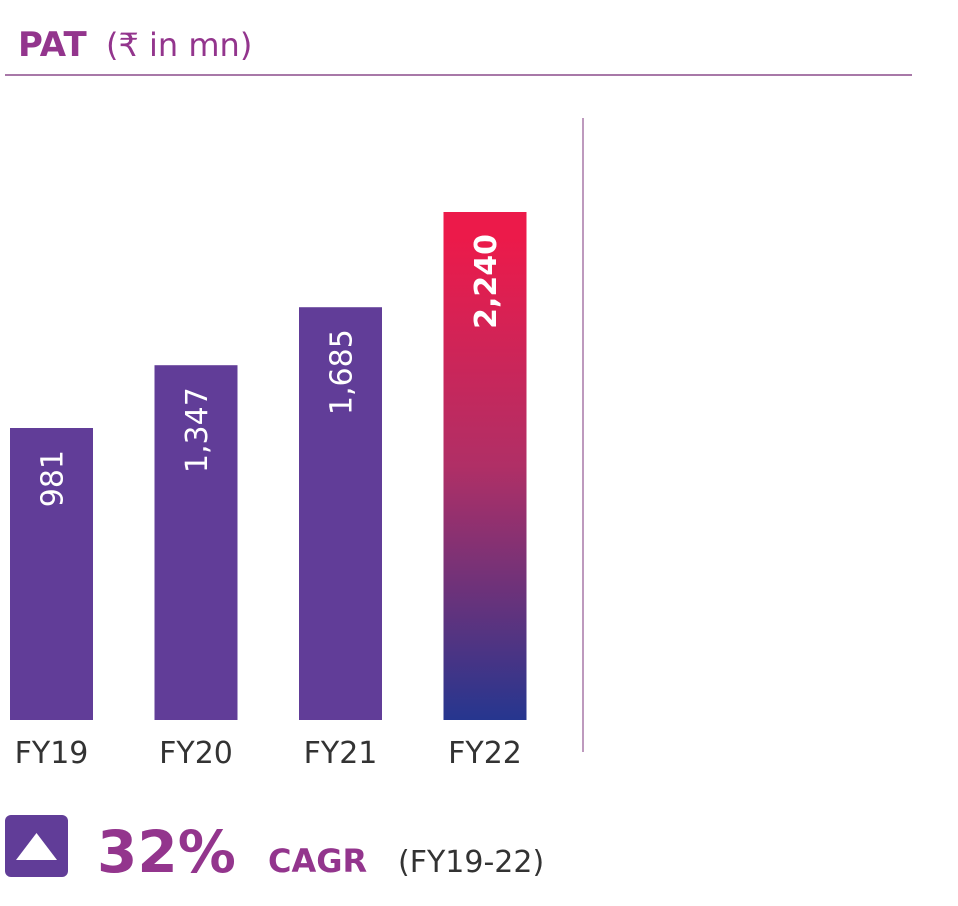 This screenshot has height=906, width=958. I want to click on x-tick-label: FY19, so click(52, 753).